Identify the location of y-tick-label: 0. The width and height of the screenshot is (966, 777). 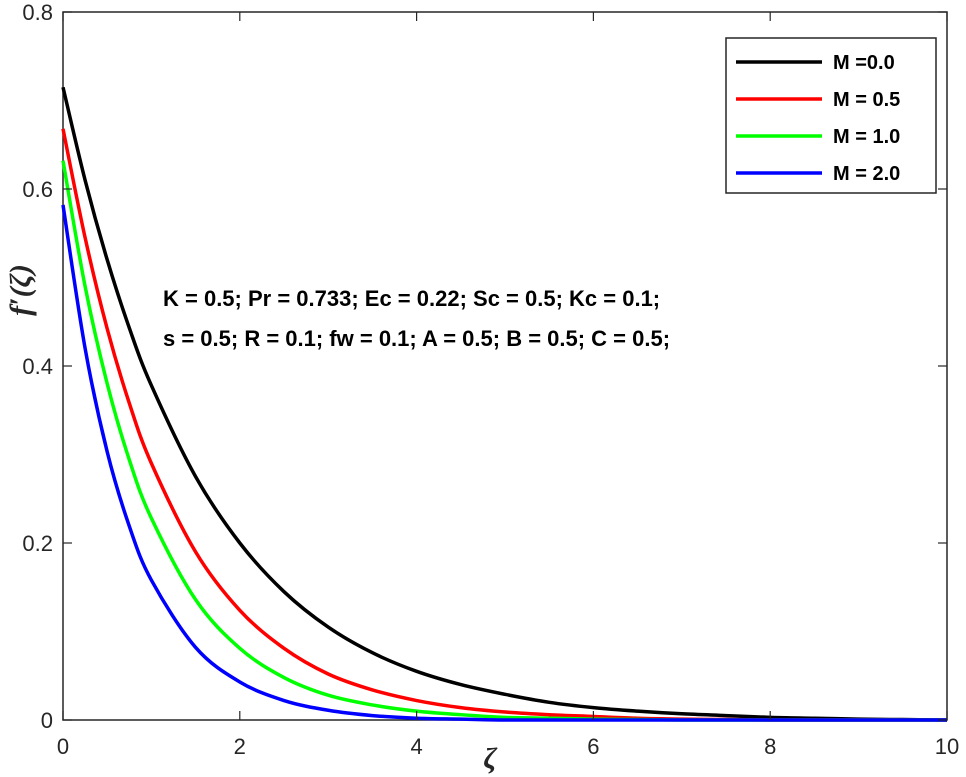
(47, 720).